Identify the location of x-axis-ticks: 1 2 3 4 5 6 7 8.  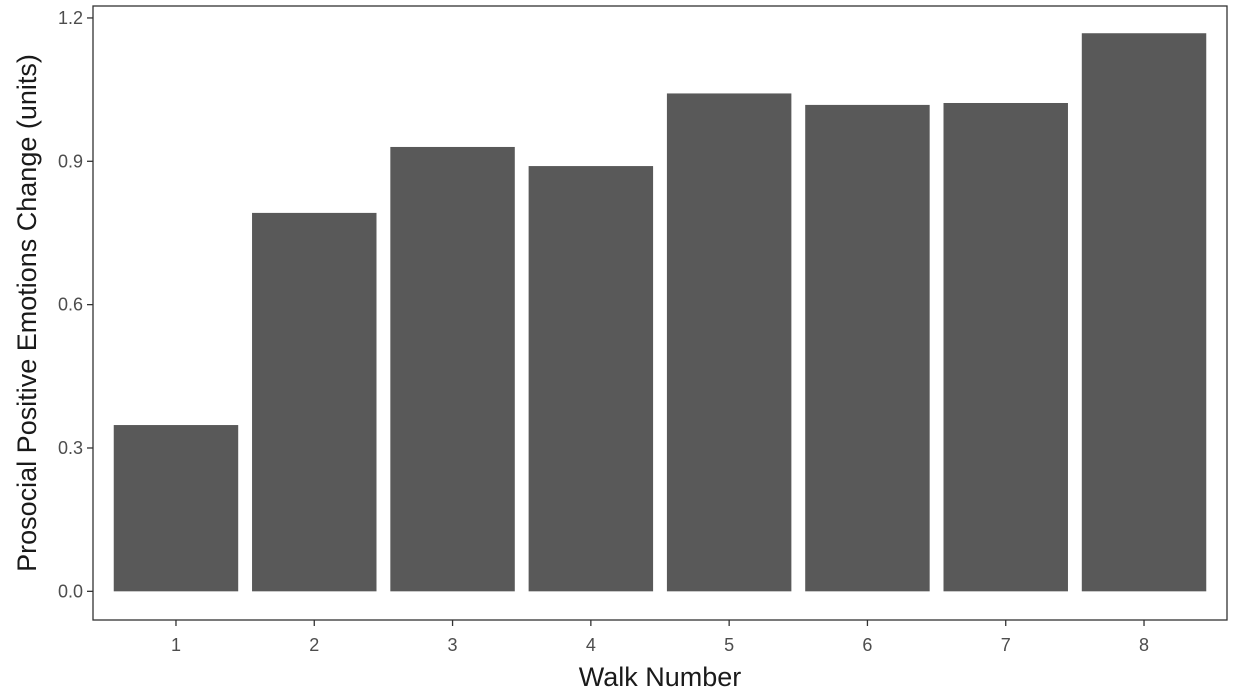
(660, 637).